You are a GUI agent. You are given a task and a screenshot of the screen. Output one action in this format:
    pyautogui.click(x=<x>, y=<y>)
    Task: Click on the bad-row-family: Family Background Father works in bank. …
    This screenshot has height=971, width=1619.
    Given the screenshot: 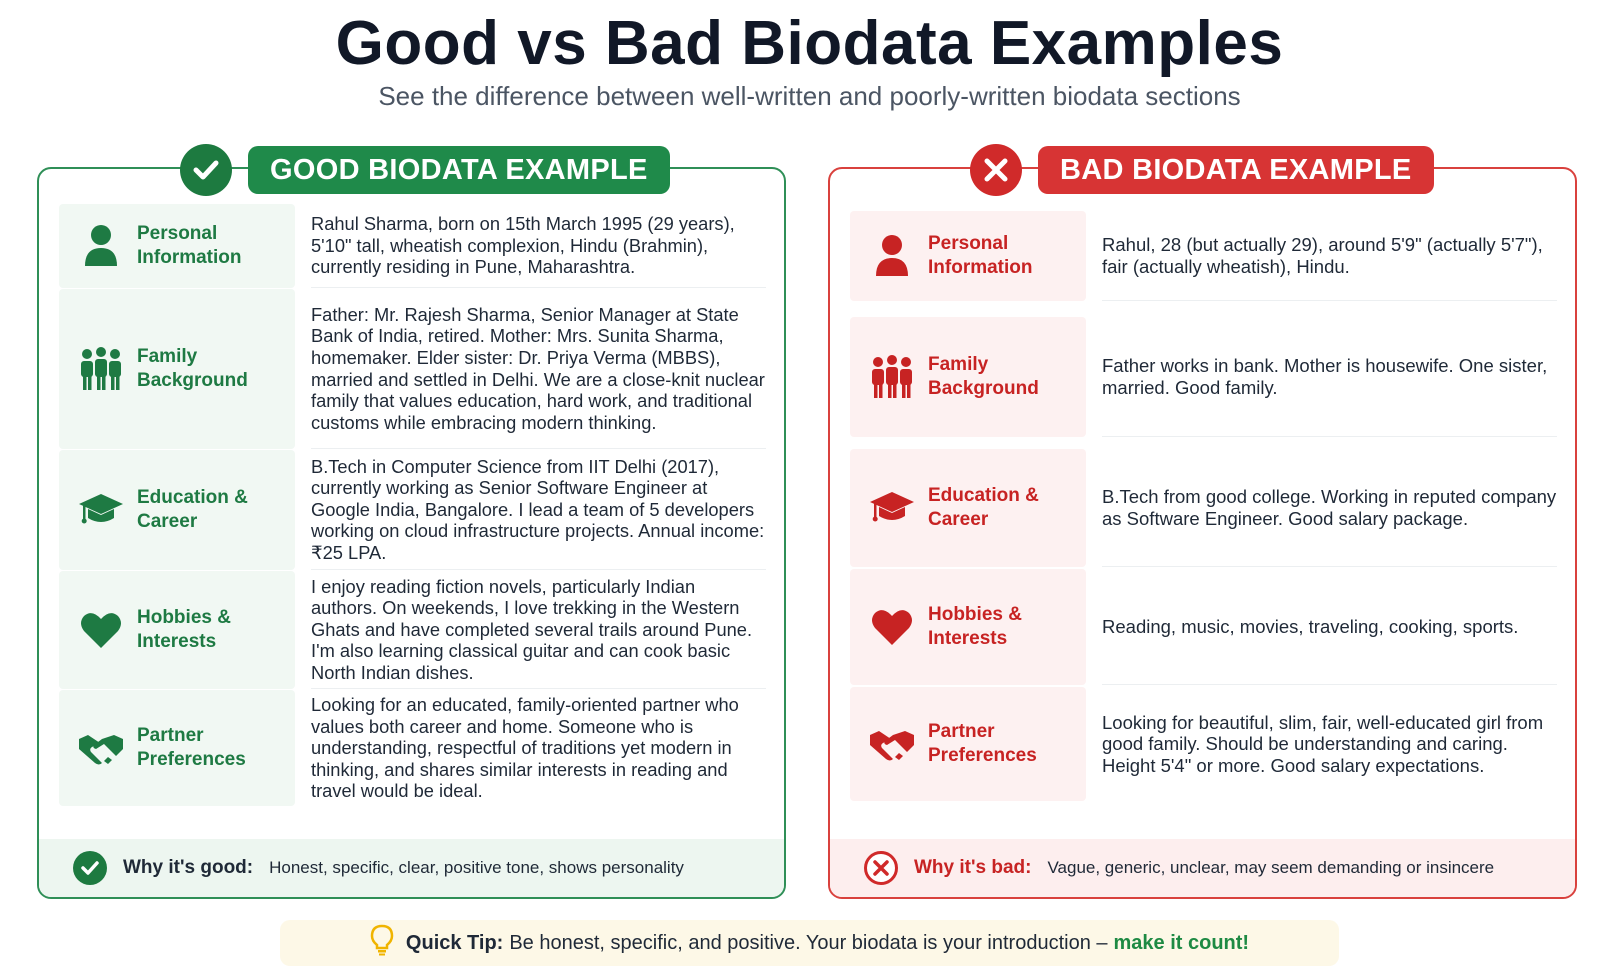 What is the action you would take?
    pyautogui.click(x=1202, y=377)
    